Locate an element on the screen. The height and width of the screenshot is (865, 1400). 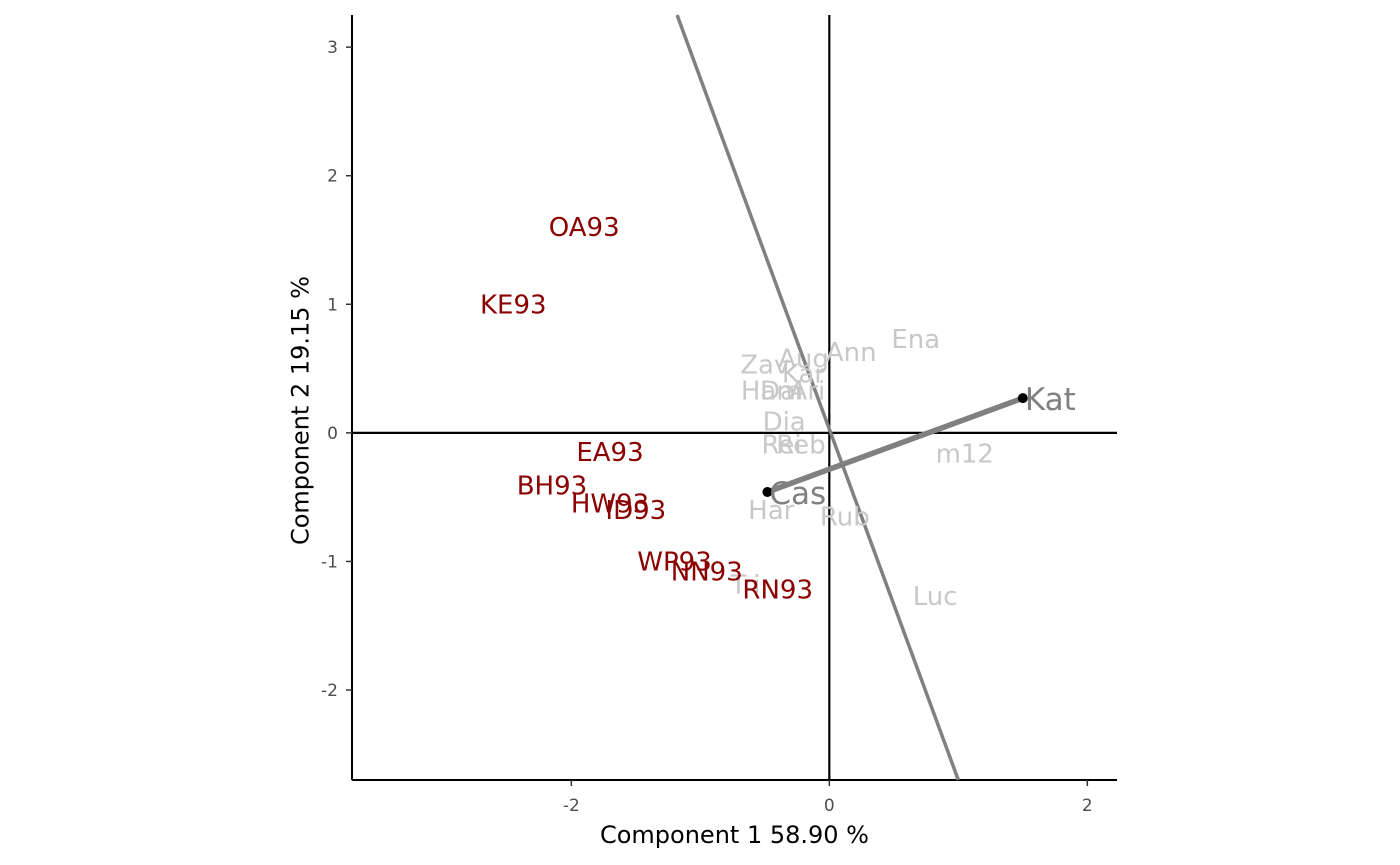
environment-label: NN93 is located at coordinates (707, 573).